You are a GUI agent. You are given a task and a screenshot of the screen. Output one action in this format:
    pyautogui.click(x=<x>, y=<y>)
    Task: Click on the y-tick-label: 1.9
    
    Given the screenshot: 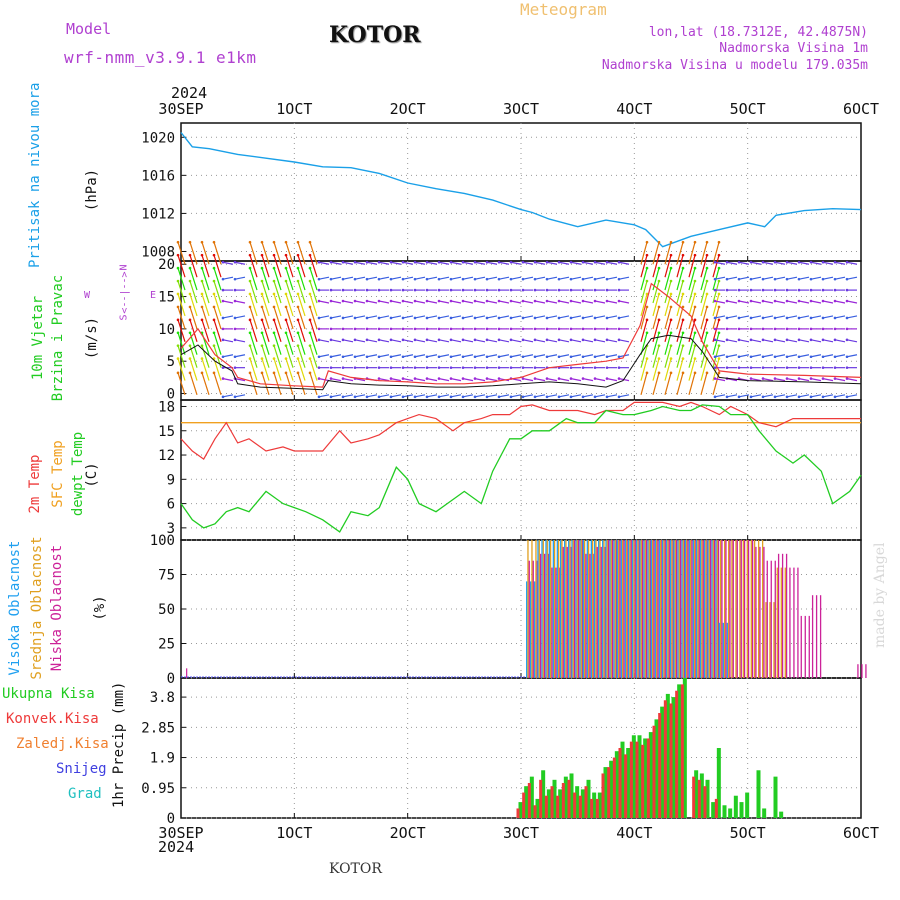 What is the action you would take?
    pyautogui.click(x=162, y=759)
    